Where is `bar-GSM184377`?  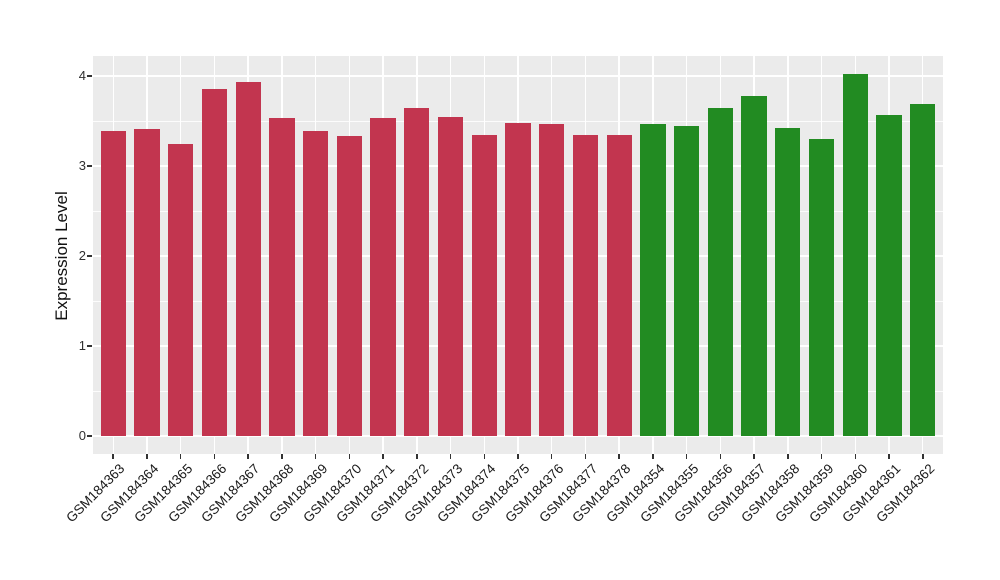
bar-GSM184377 is located at coordinates (585, 285).